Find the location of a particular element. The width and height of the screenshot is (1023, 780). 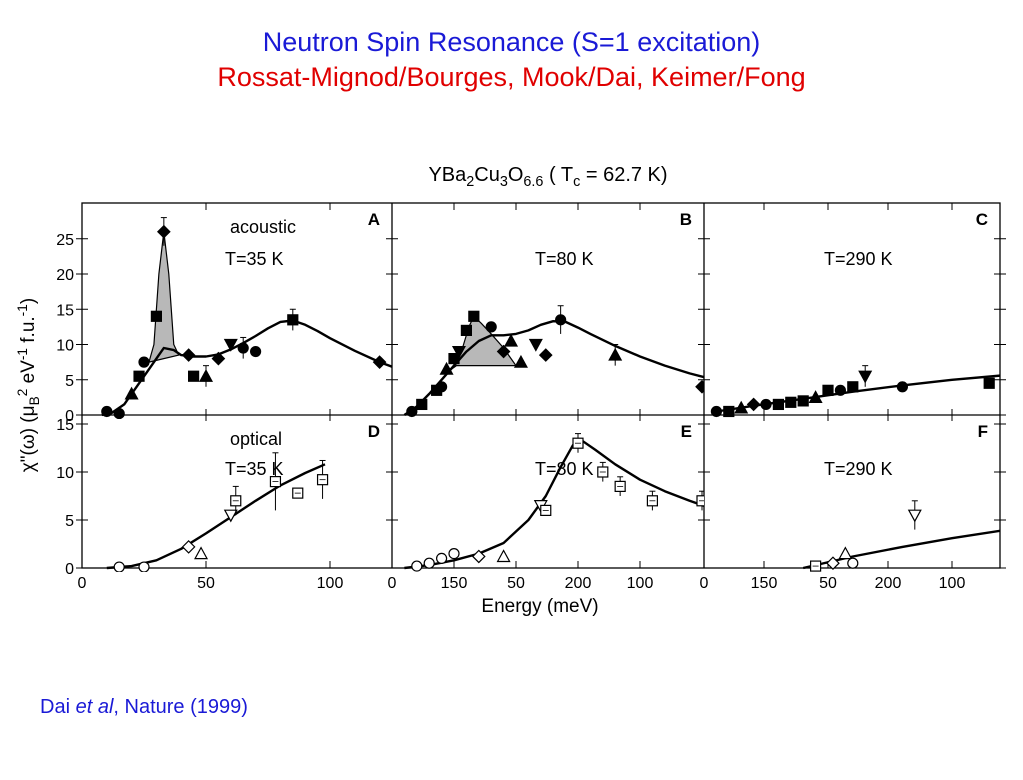

citation: Dai et al, Nature (1999) is located at coordinates (144, 707).